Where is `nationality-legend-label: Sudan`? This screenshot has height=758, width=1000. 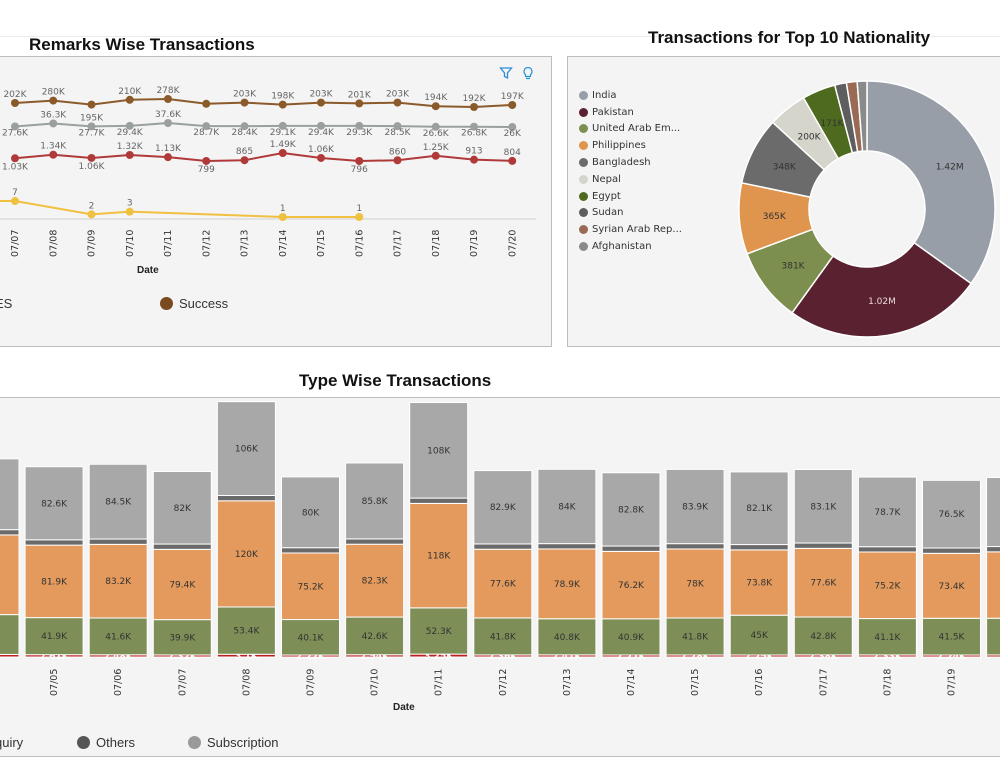 nationality-legend-label: Sudan is located at coordinates (608, 213).